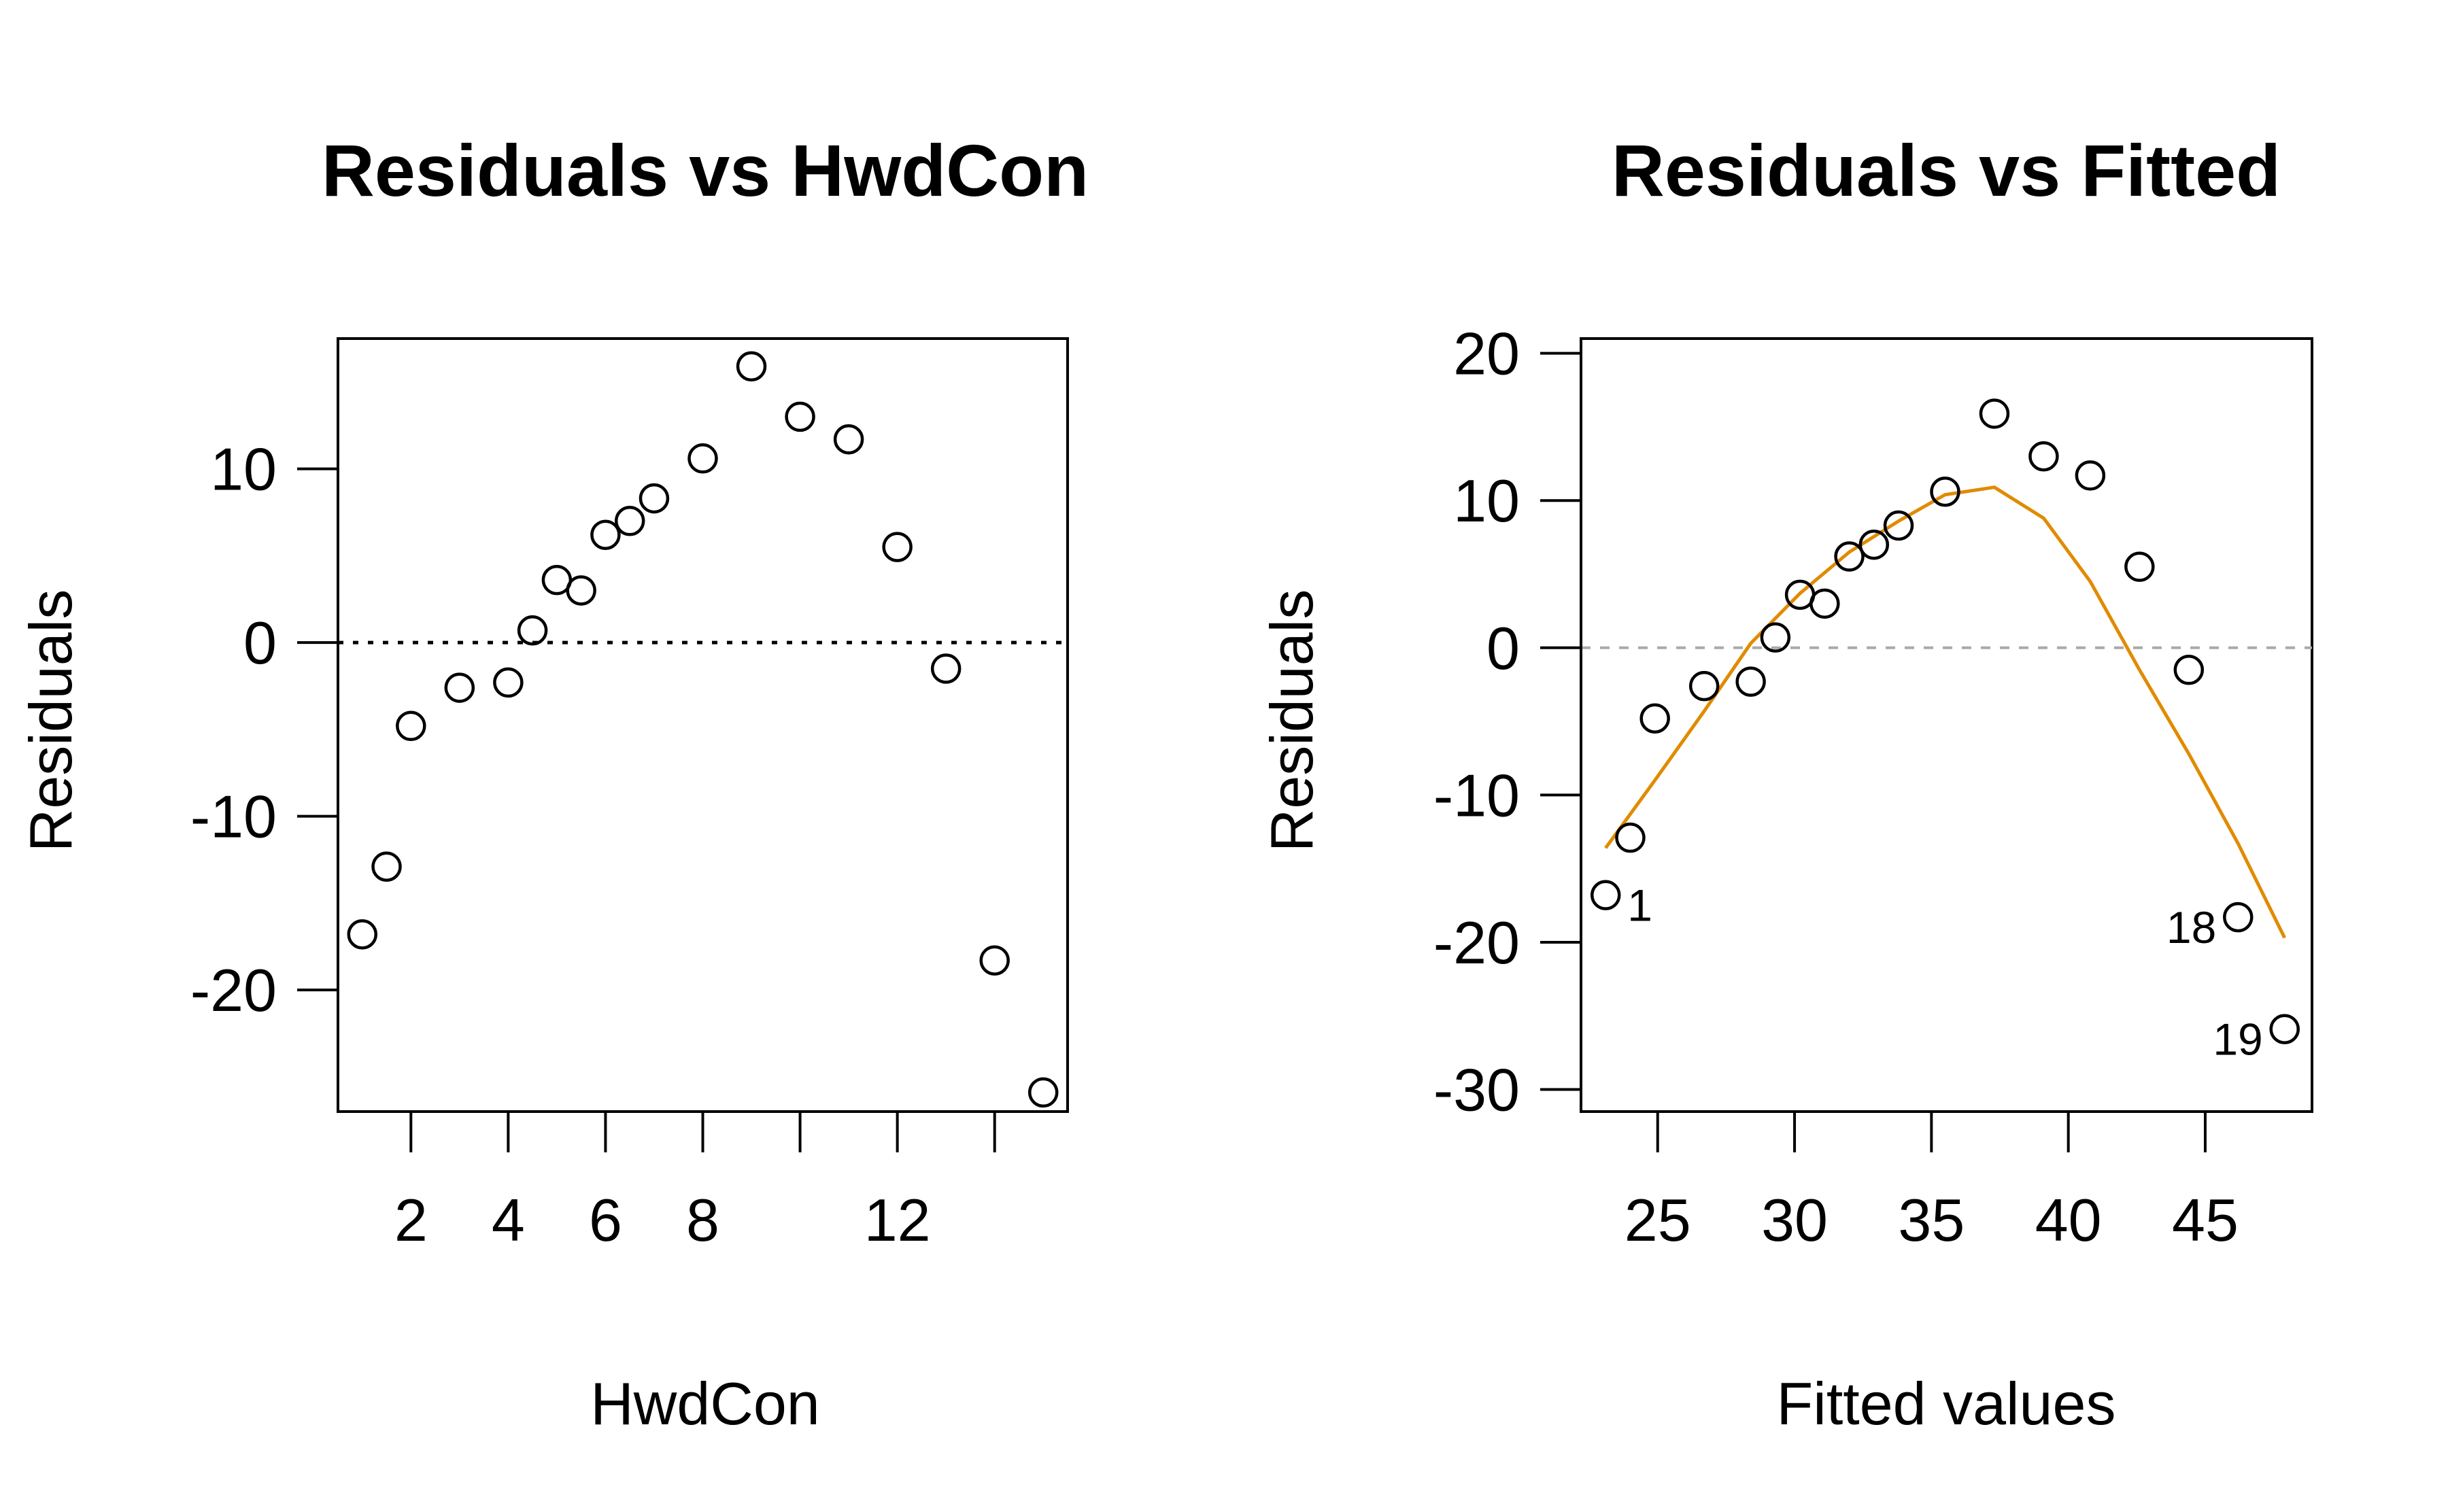 The image size is (2448, 1512). I want to click on x-tick-label: 30, so click(1795, 1220).